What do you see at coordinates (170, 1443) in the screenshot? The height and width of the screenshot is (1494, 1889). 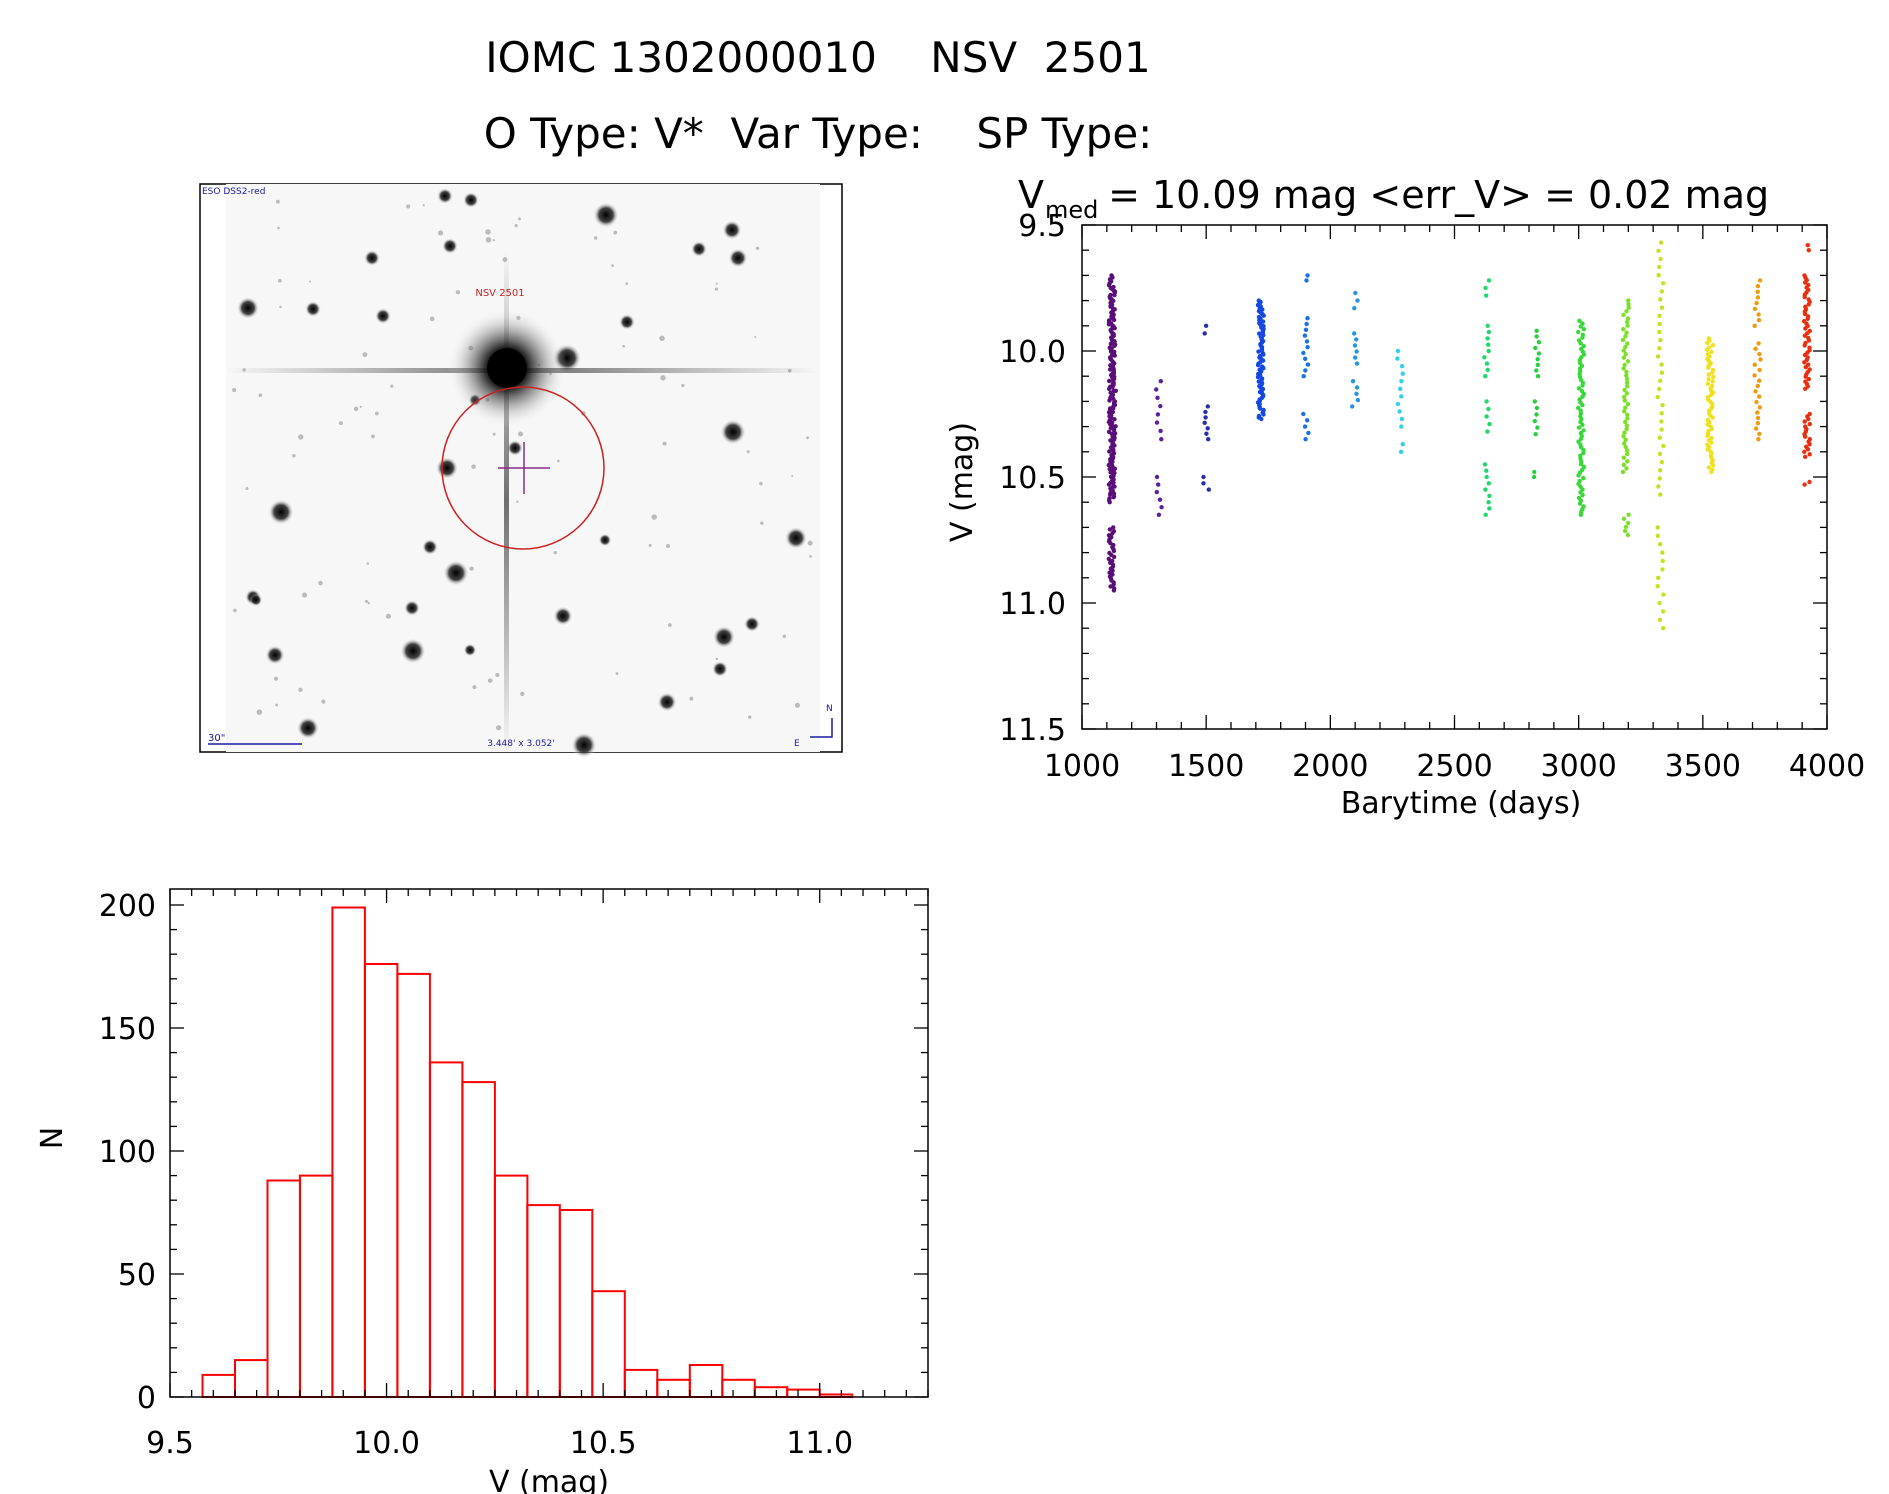 I see `hist-xtick-label: 9.5` at bounding box center [170, 1443].